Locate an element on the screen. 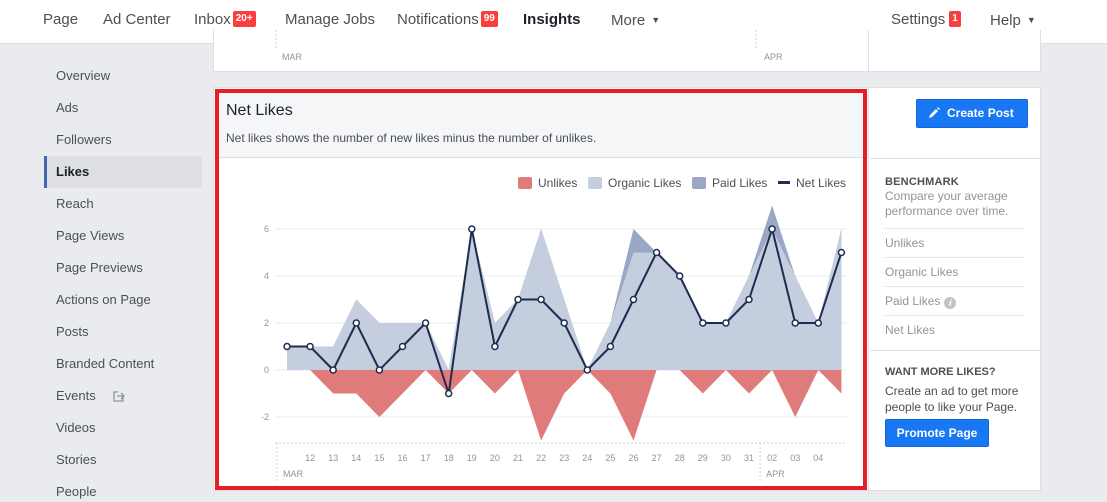 This screenshot has height=502, width=1107. y-tick-label: 6 is located at coordinates (266, 229).